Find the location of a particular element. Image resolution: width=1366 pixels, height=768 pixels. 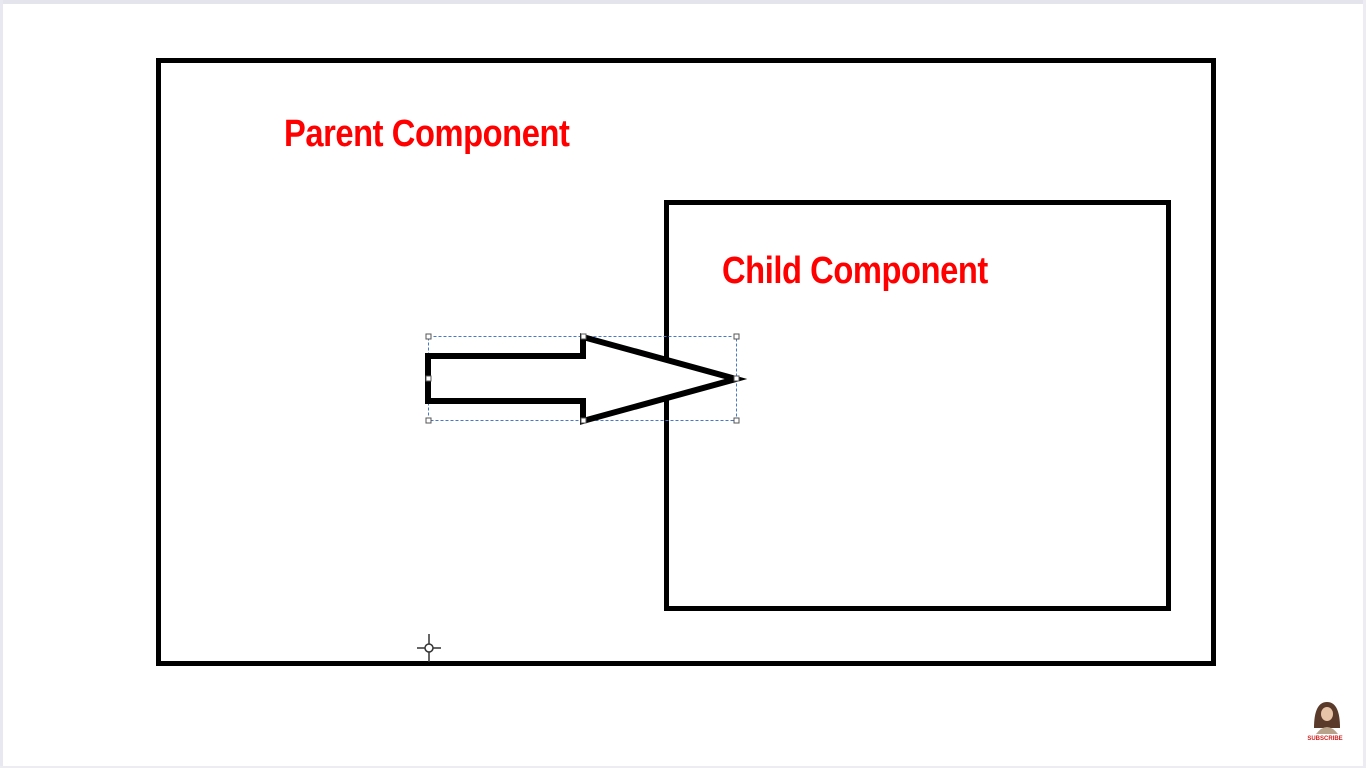

window-left-border is located at coordinates (1, 384).